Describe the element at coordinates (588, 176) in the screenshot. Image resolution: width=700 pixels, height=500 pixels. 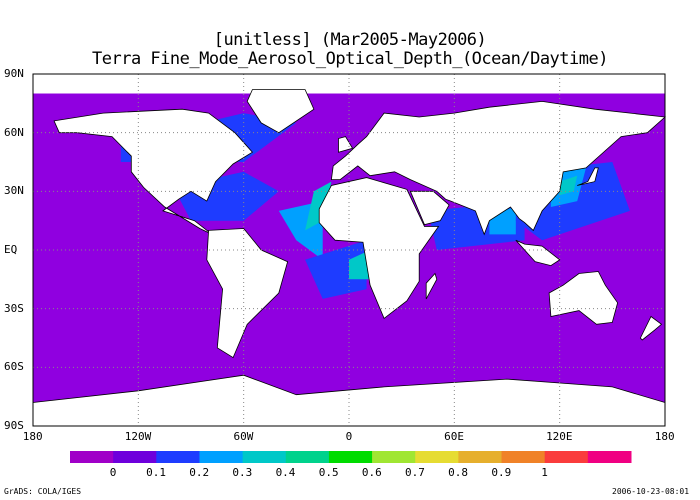
I see `land-japan` at that location.